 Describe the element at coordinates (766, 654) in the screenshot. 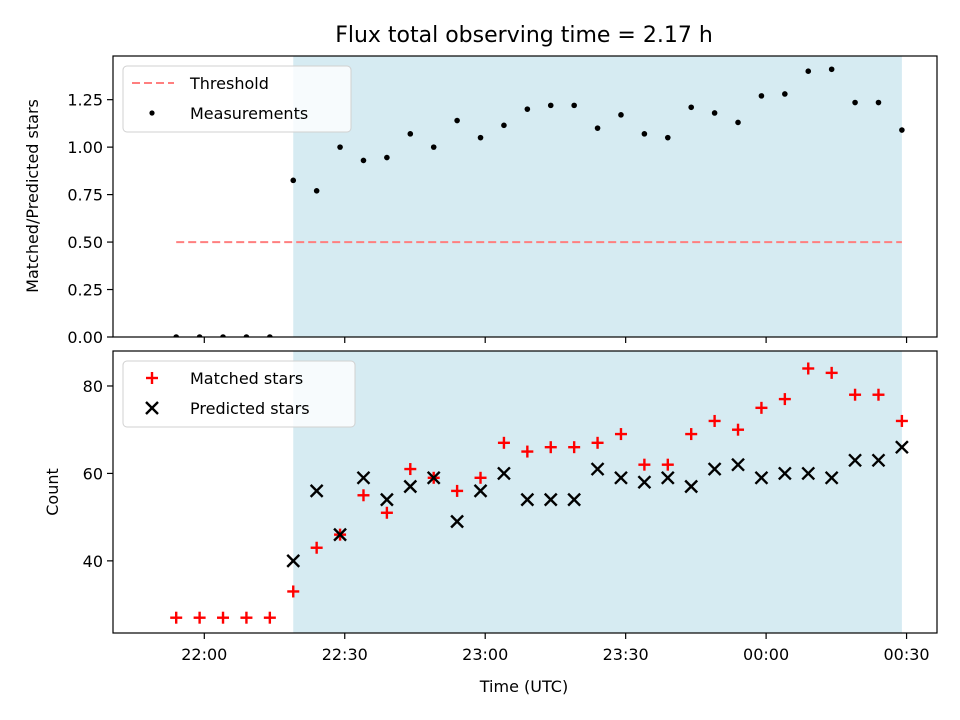

I see `x-tick-label: 00:00` at that location.